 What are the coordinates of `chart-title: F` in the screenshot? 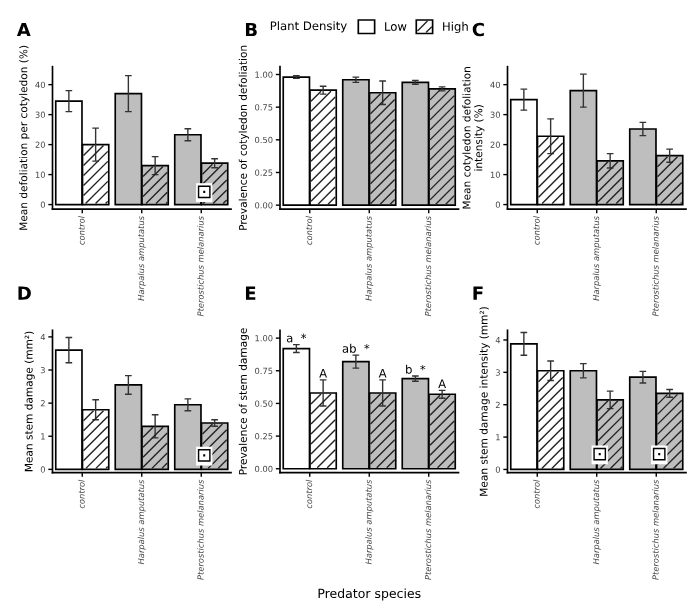 It's located at (478, 293).